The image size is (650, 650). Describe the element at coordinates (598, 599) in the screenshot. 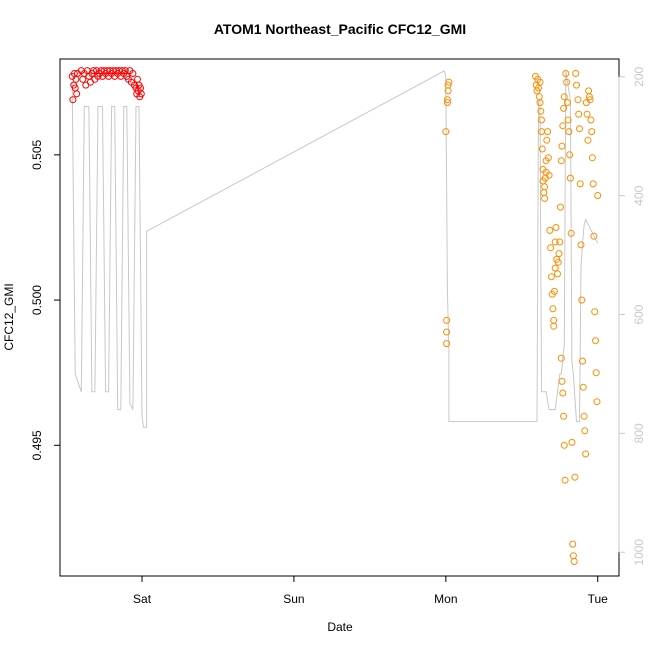

I see `x-tick-label: Tue` at that location.